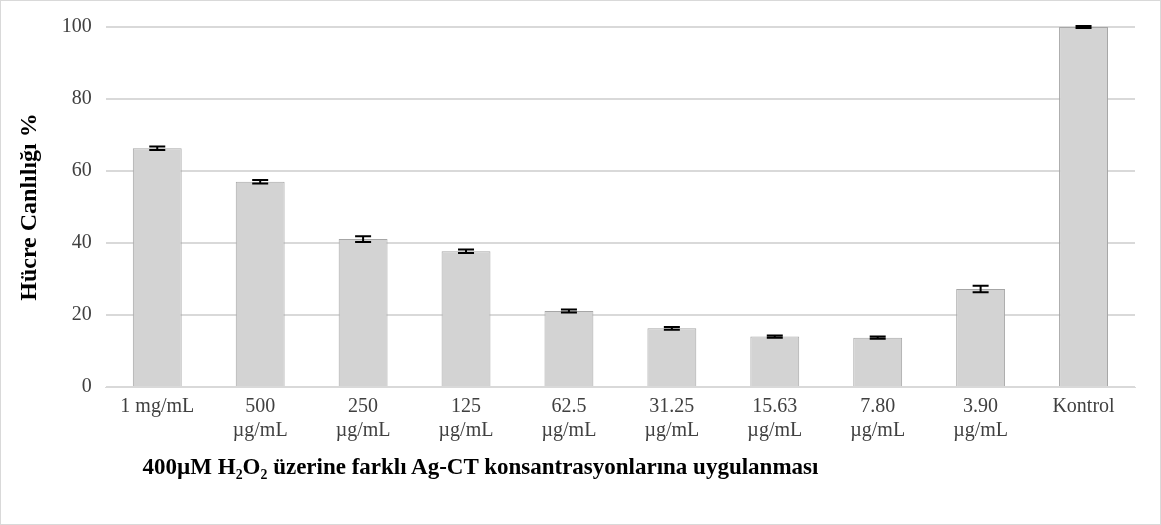  What do you see at coordinates (27, 207) in the screenshot?
I see `y-axis-title: Hücre Canlılığı %` at bounding box center [27, 207].